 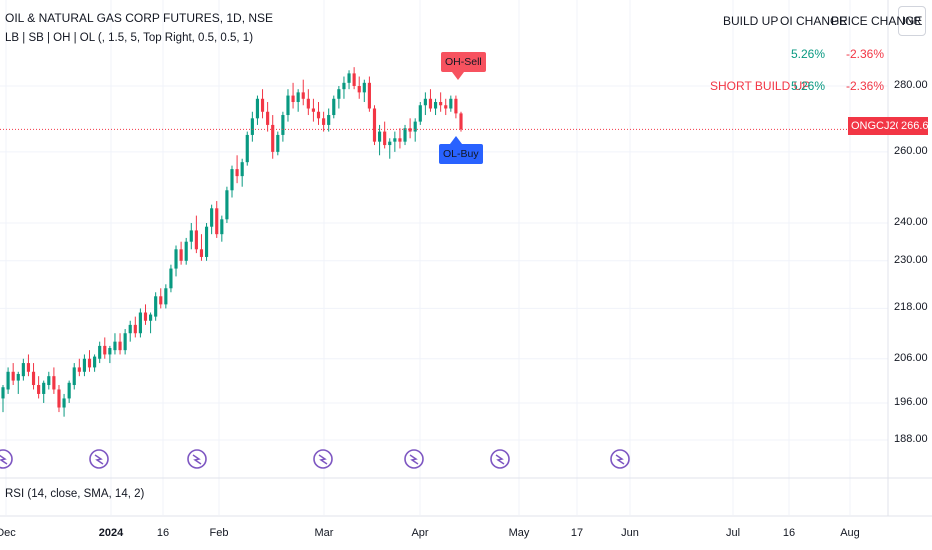 I want to click on build-up-row2-label: SHORT BUILD UP, so click(x=760, y=86).